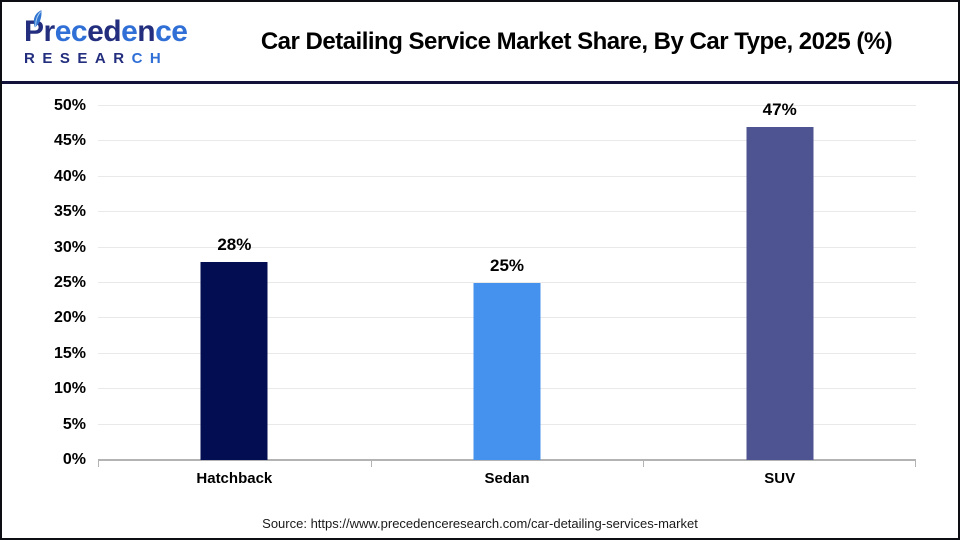  What do you see at coordinates (146, 31) in the screenshot?
I see `logo-letter: n` at bounding box center [146, 31].